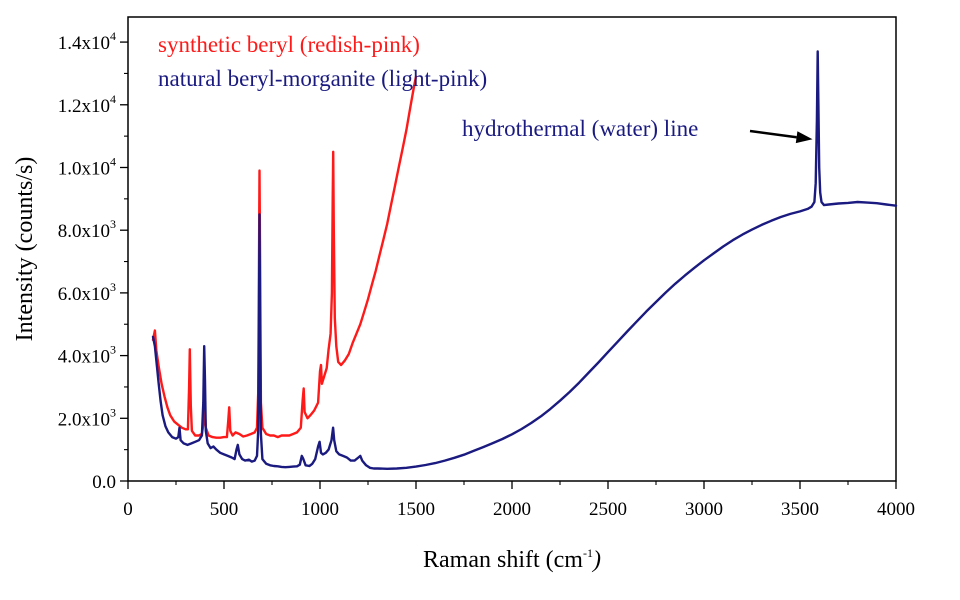 The image size is (960, 600). I want to click on x-tick-label: 2000, so click(512, 509).